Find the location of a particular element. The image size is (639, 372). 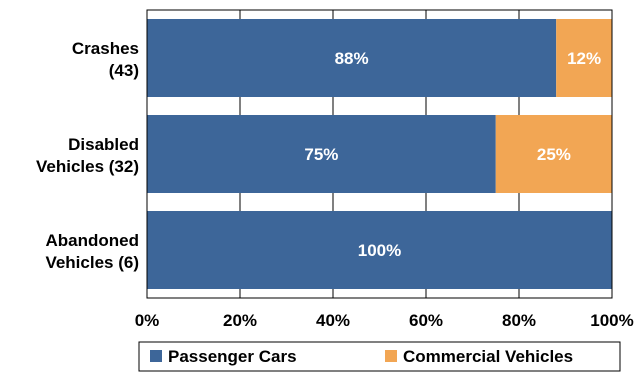

x-tick-label-40: 40% is located at coordinates (333, 320).